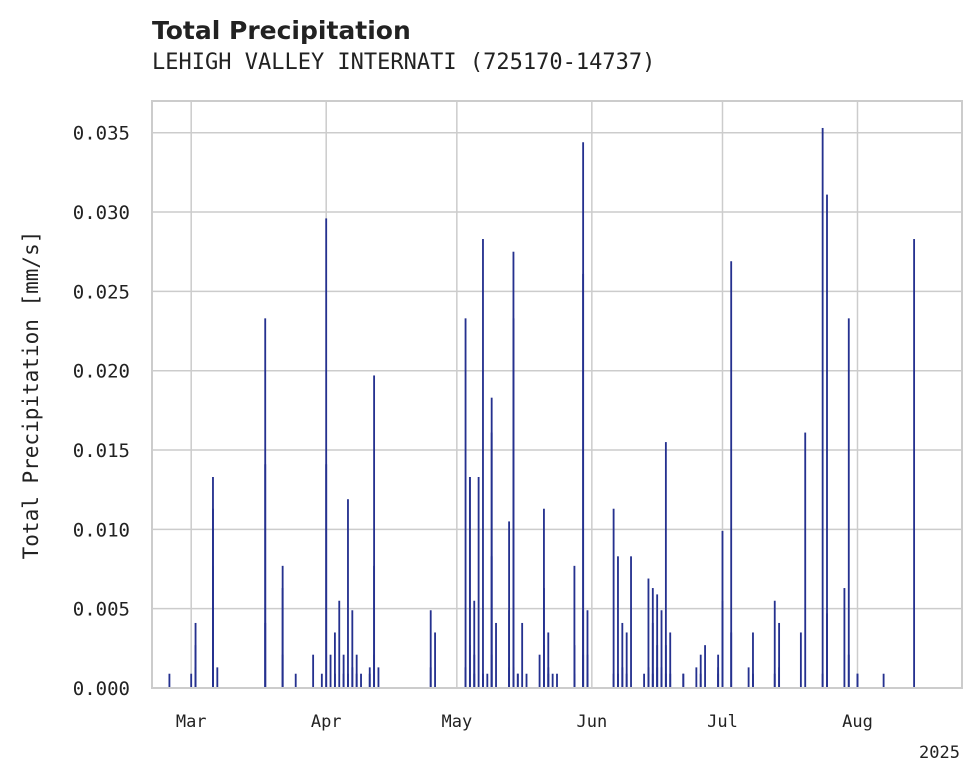  Describe the element at coordinates (456, 722) in the screenshot. I see `x-tick-label: May` at that location.